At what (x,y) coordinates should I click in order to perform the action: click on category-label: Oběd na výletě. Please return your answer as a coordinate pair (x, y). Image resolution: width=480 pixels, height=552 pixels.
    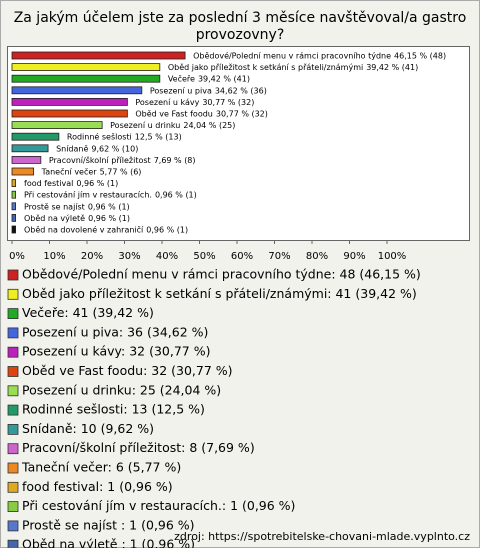
    Looking at the image, I should click on (54, 217).